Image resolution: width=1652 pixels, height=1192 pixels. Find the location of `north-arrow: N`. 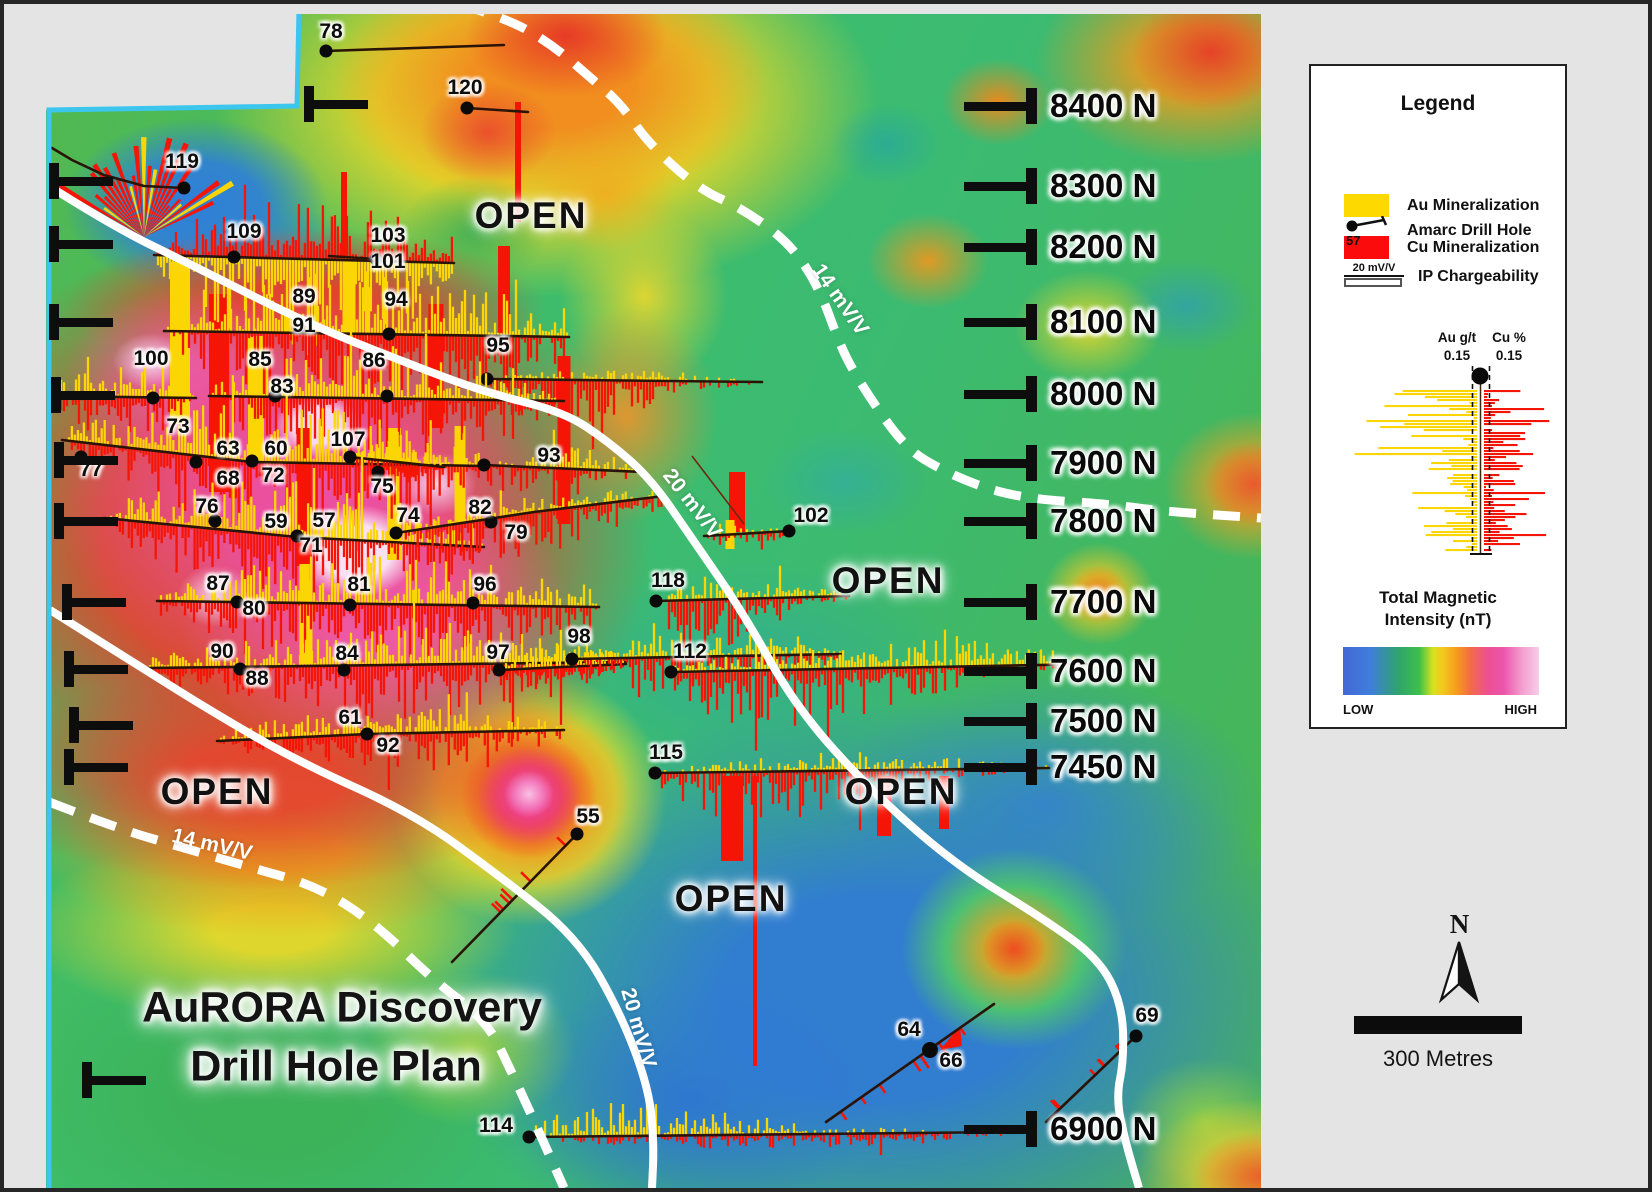

north-arrow: N is located at coordinates (1459, 959).